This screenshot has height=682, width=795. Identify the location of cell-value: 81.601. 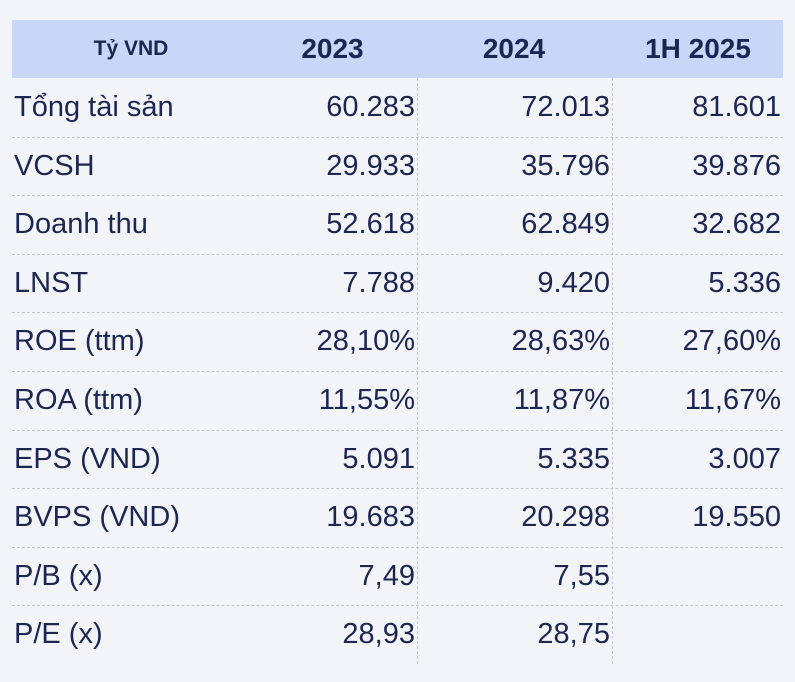
(736, 107).